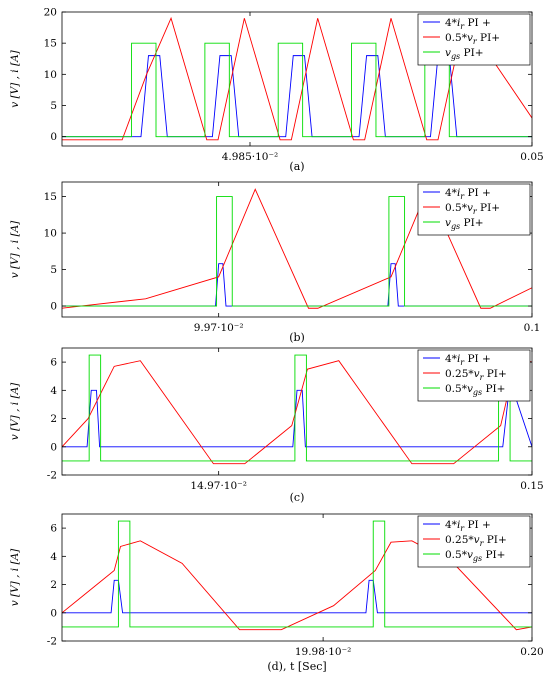  What do you see at coordinates (50, 13) in the screenshot?
I see `y-tick-label: 20` at bounding box center [50, 13].